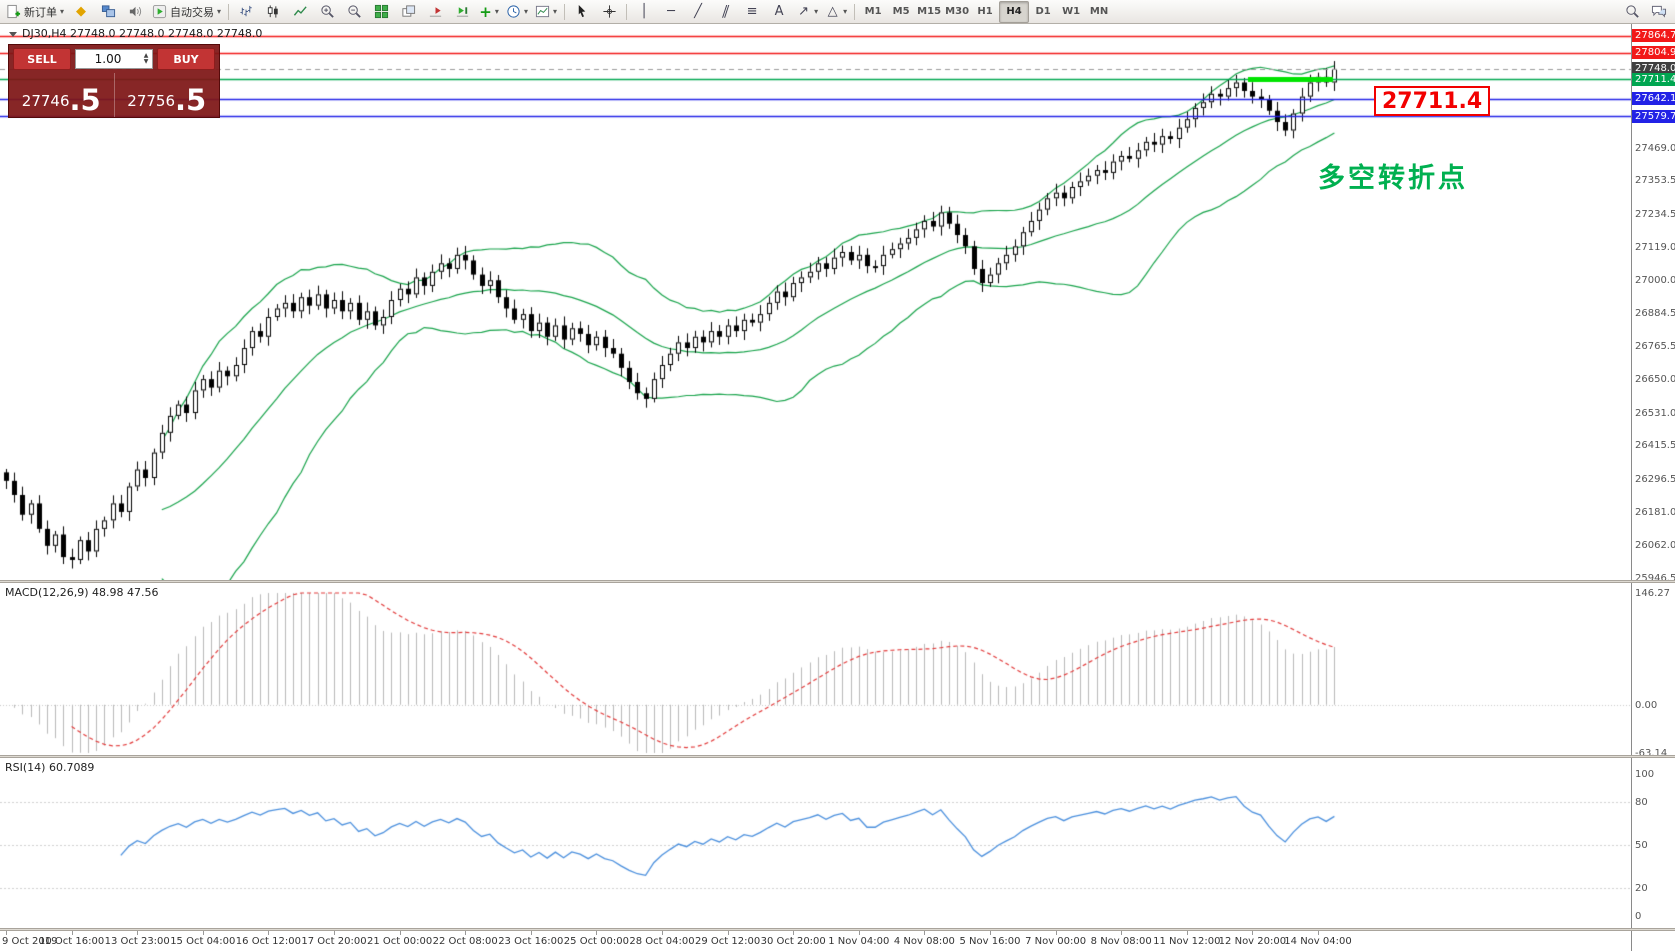 This screenshot has width=1675, height=951. What do you see at coordinates (873, 11) in the screenshot?
I see `timeframe-m1-button: M1` at bounding box center [873, 11].